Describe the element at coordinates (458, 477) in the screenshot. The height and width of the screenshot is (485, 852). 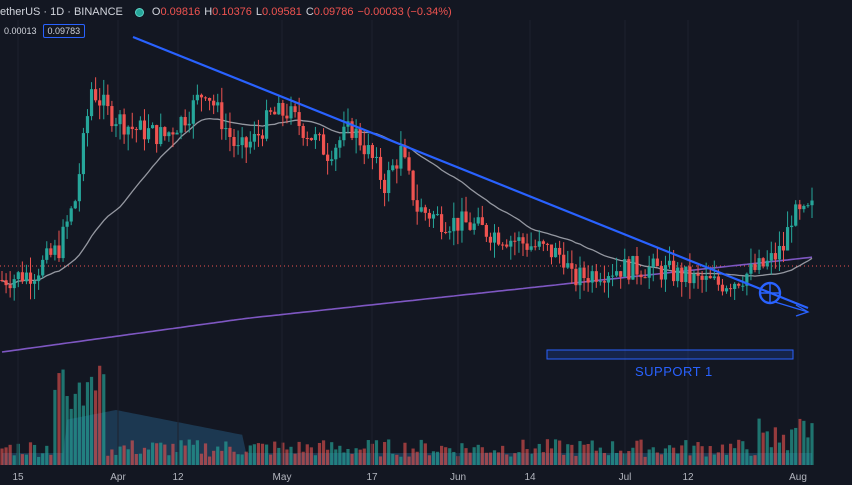
I see `x-tick-label: Jun` at that location.